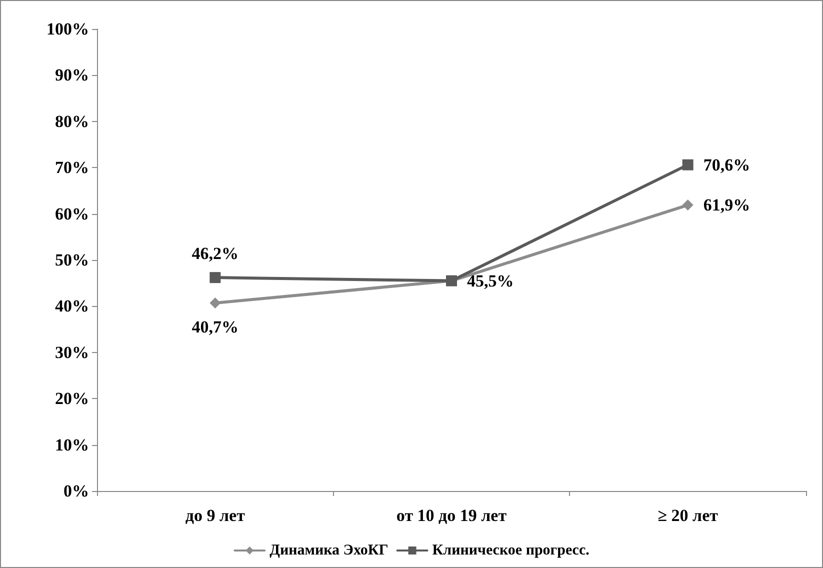 The width and height of the screenshot is (823, 568). I want to click on data-label: 40,7%, so click(215, 326).